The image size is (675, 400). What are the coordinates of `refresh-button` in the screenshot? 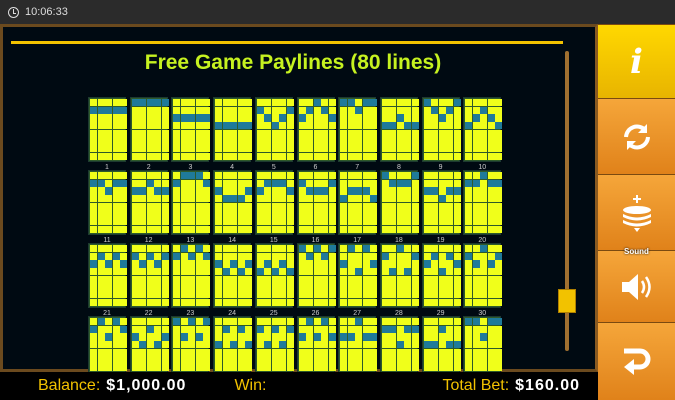 It's located at (636, 136).